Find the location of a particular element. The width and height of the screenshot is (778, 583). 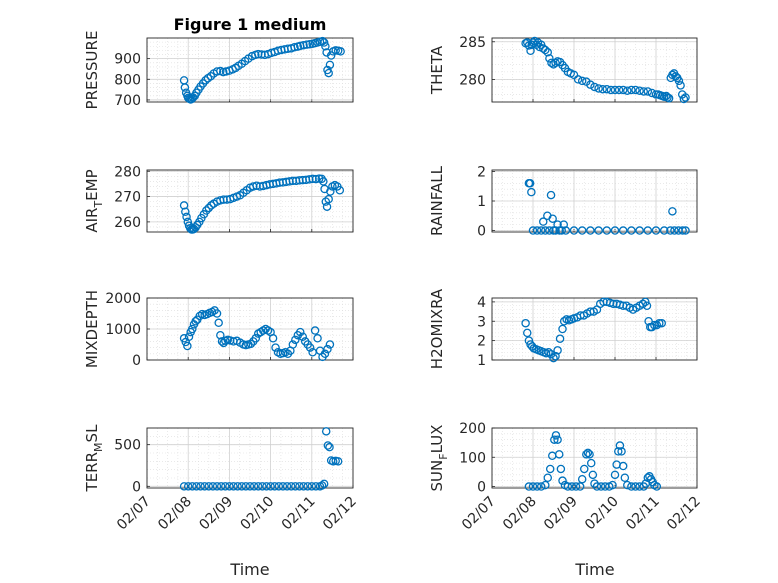

y-tick-label: 100 is located at coordinates (472, 458).